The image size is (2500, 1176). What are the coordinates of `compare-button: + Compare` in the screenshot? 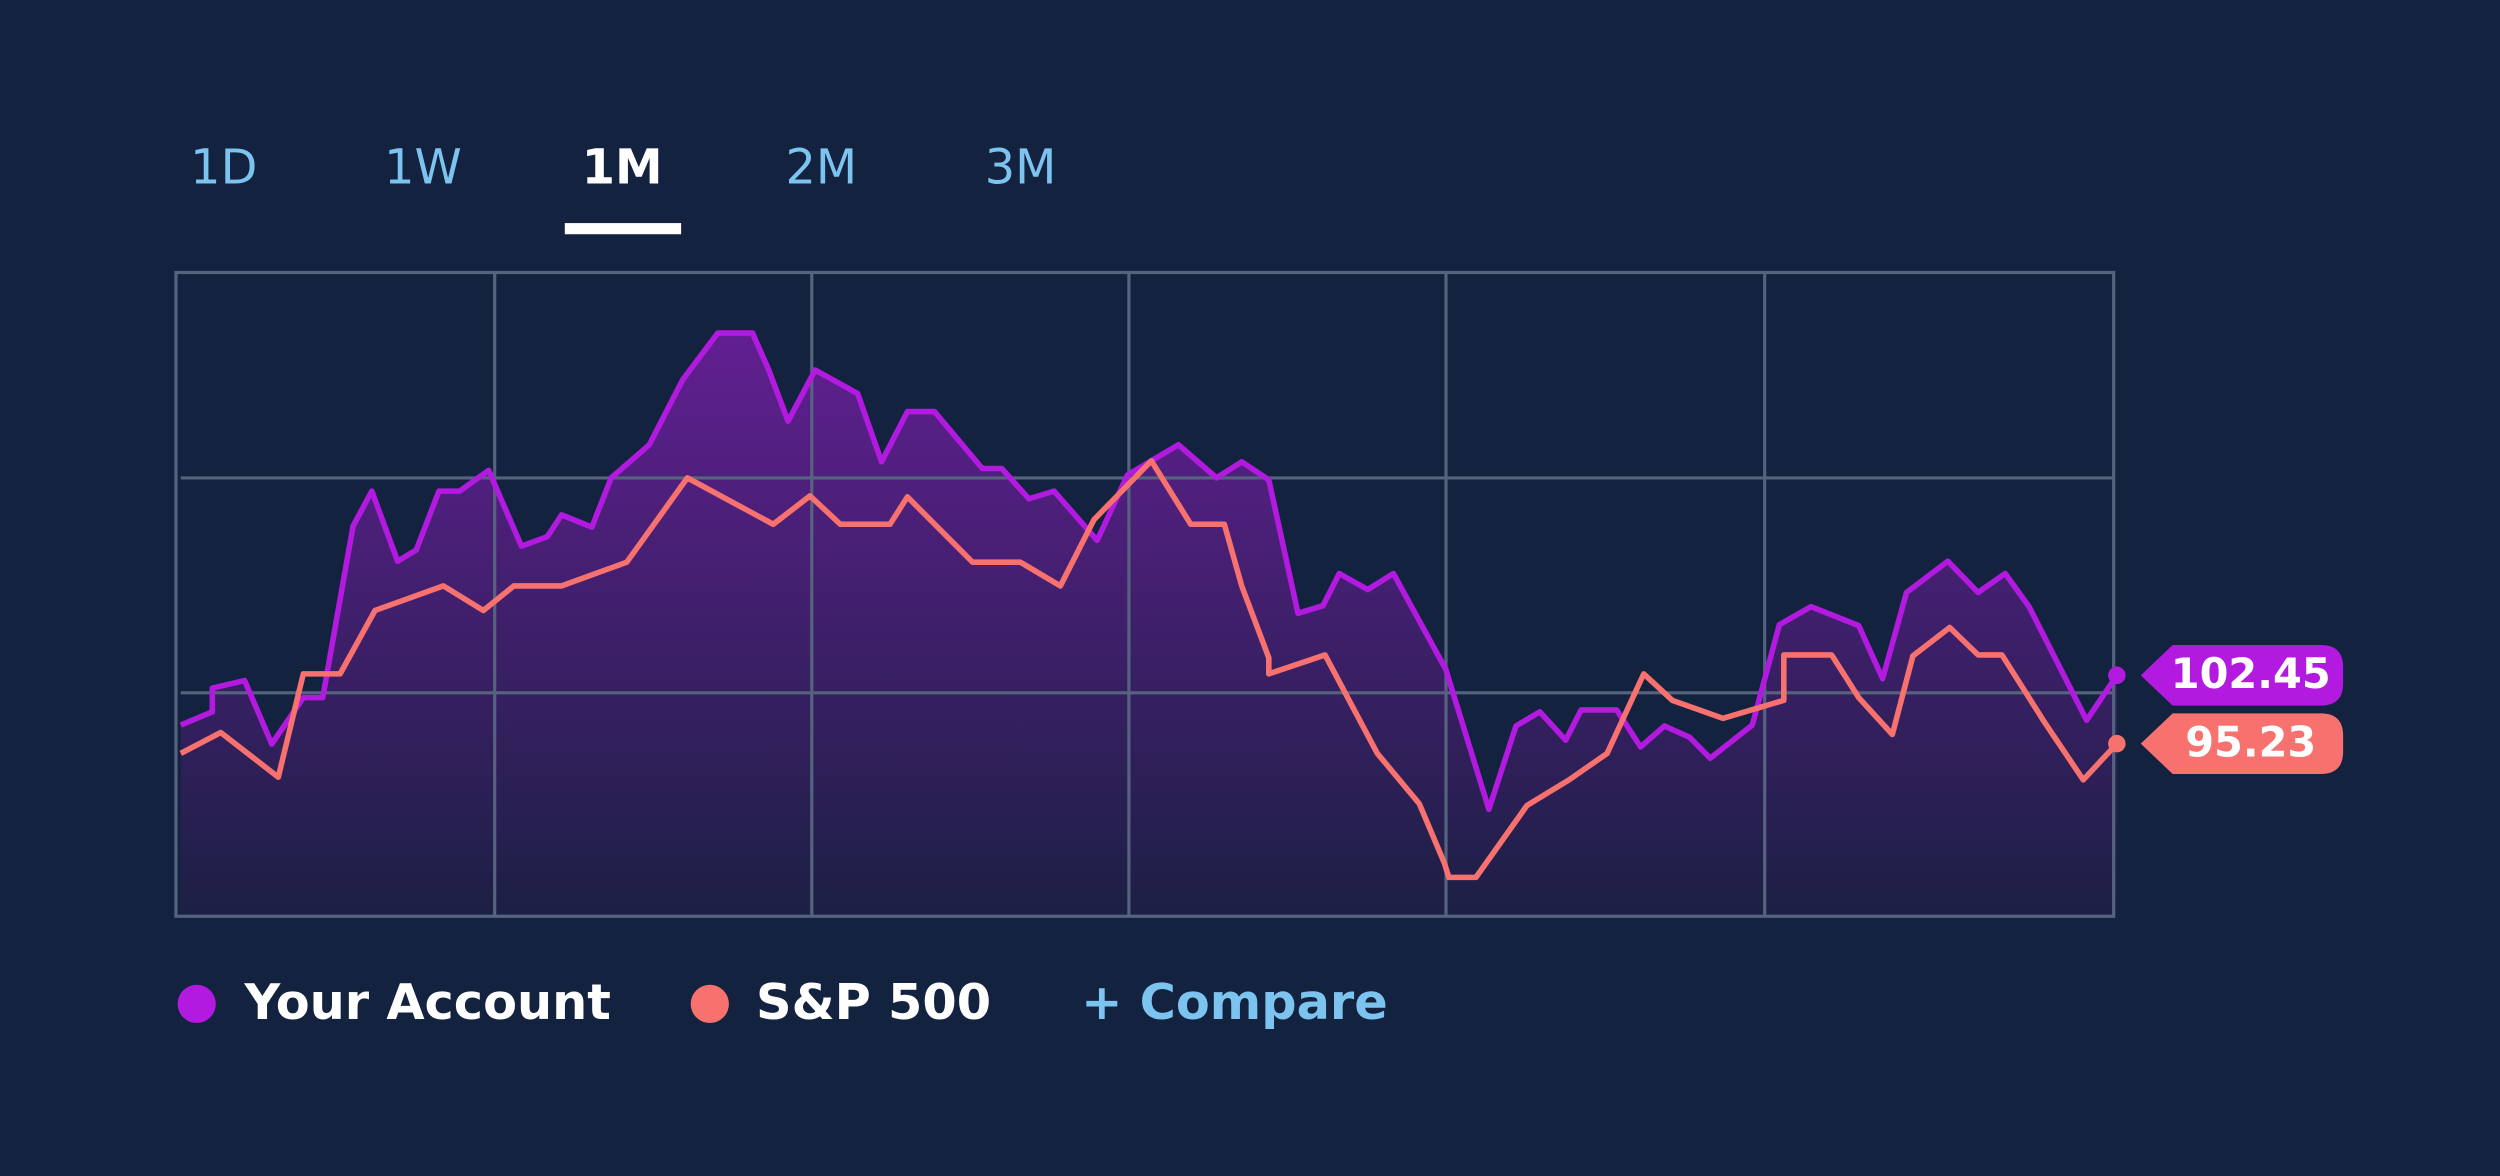 It's located at (1234, 1002).